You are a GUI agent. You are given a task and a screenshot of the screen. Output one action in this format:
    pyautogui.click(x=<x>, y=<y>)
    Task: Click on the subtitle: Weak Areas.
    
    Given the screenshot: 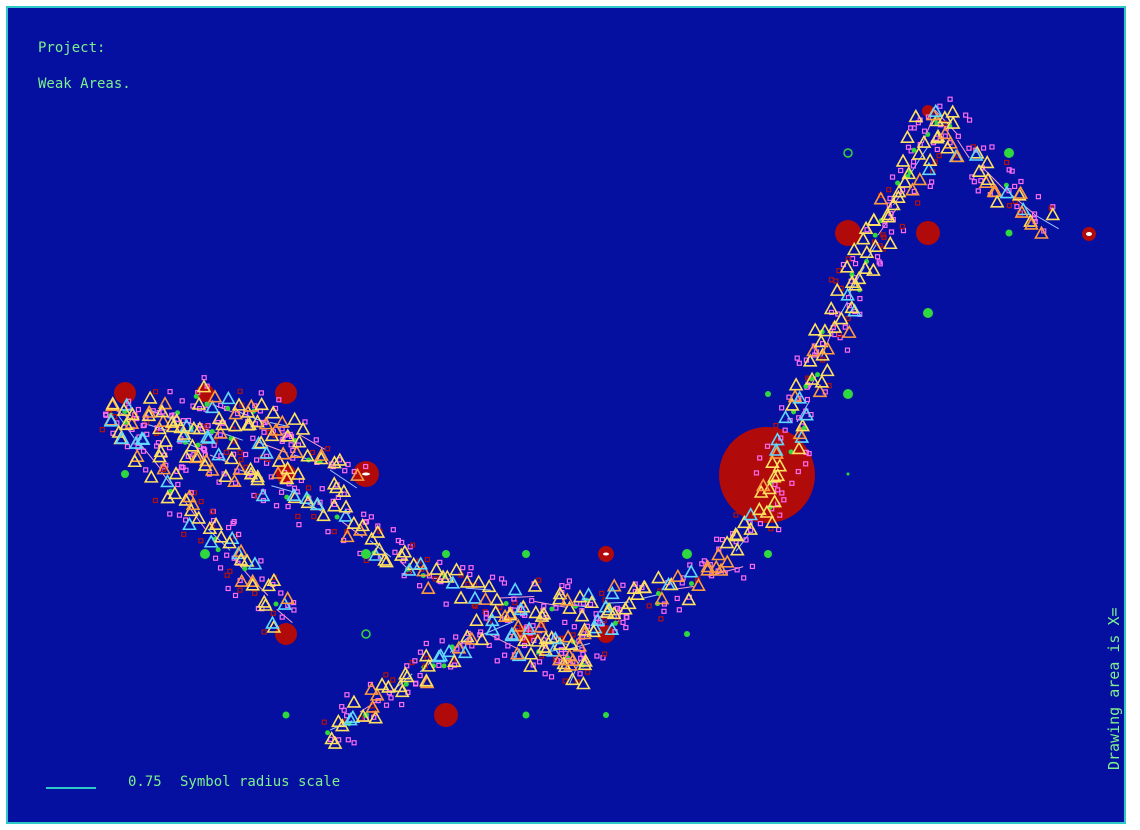 What is the action you would take?
    pyautogui.click(x=84, y=84)
    